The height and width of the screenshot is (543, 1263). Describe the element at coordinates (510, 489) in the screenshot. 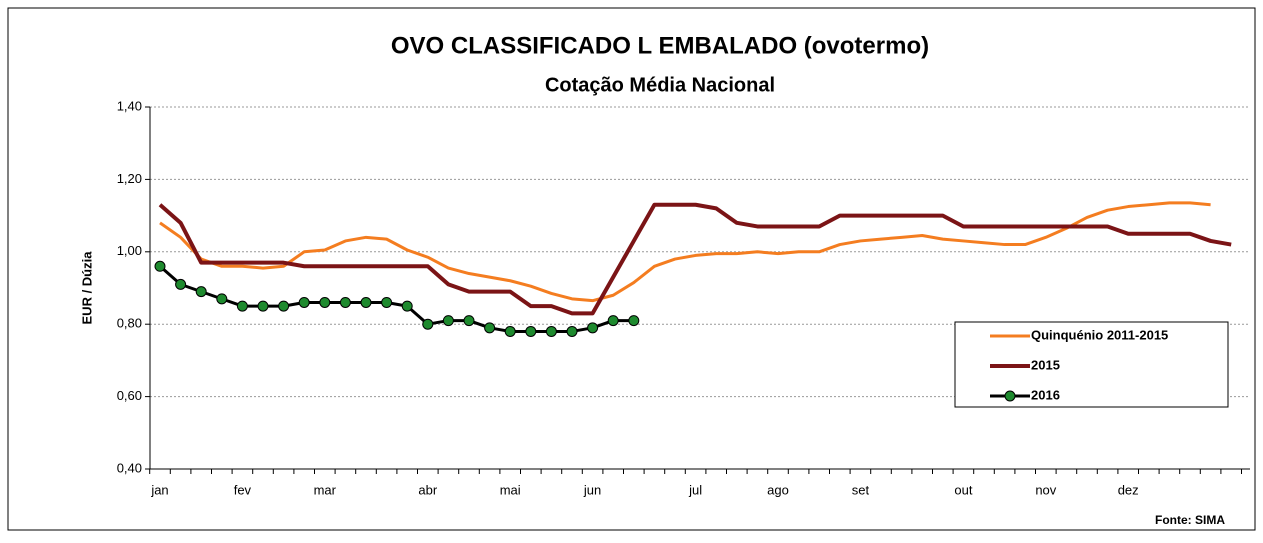

I see `x-tick-label: mai` at that location.